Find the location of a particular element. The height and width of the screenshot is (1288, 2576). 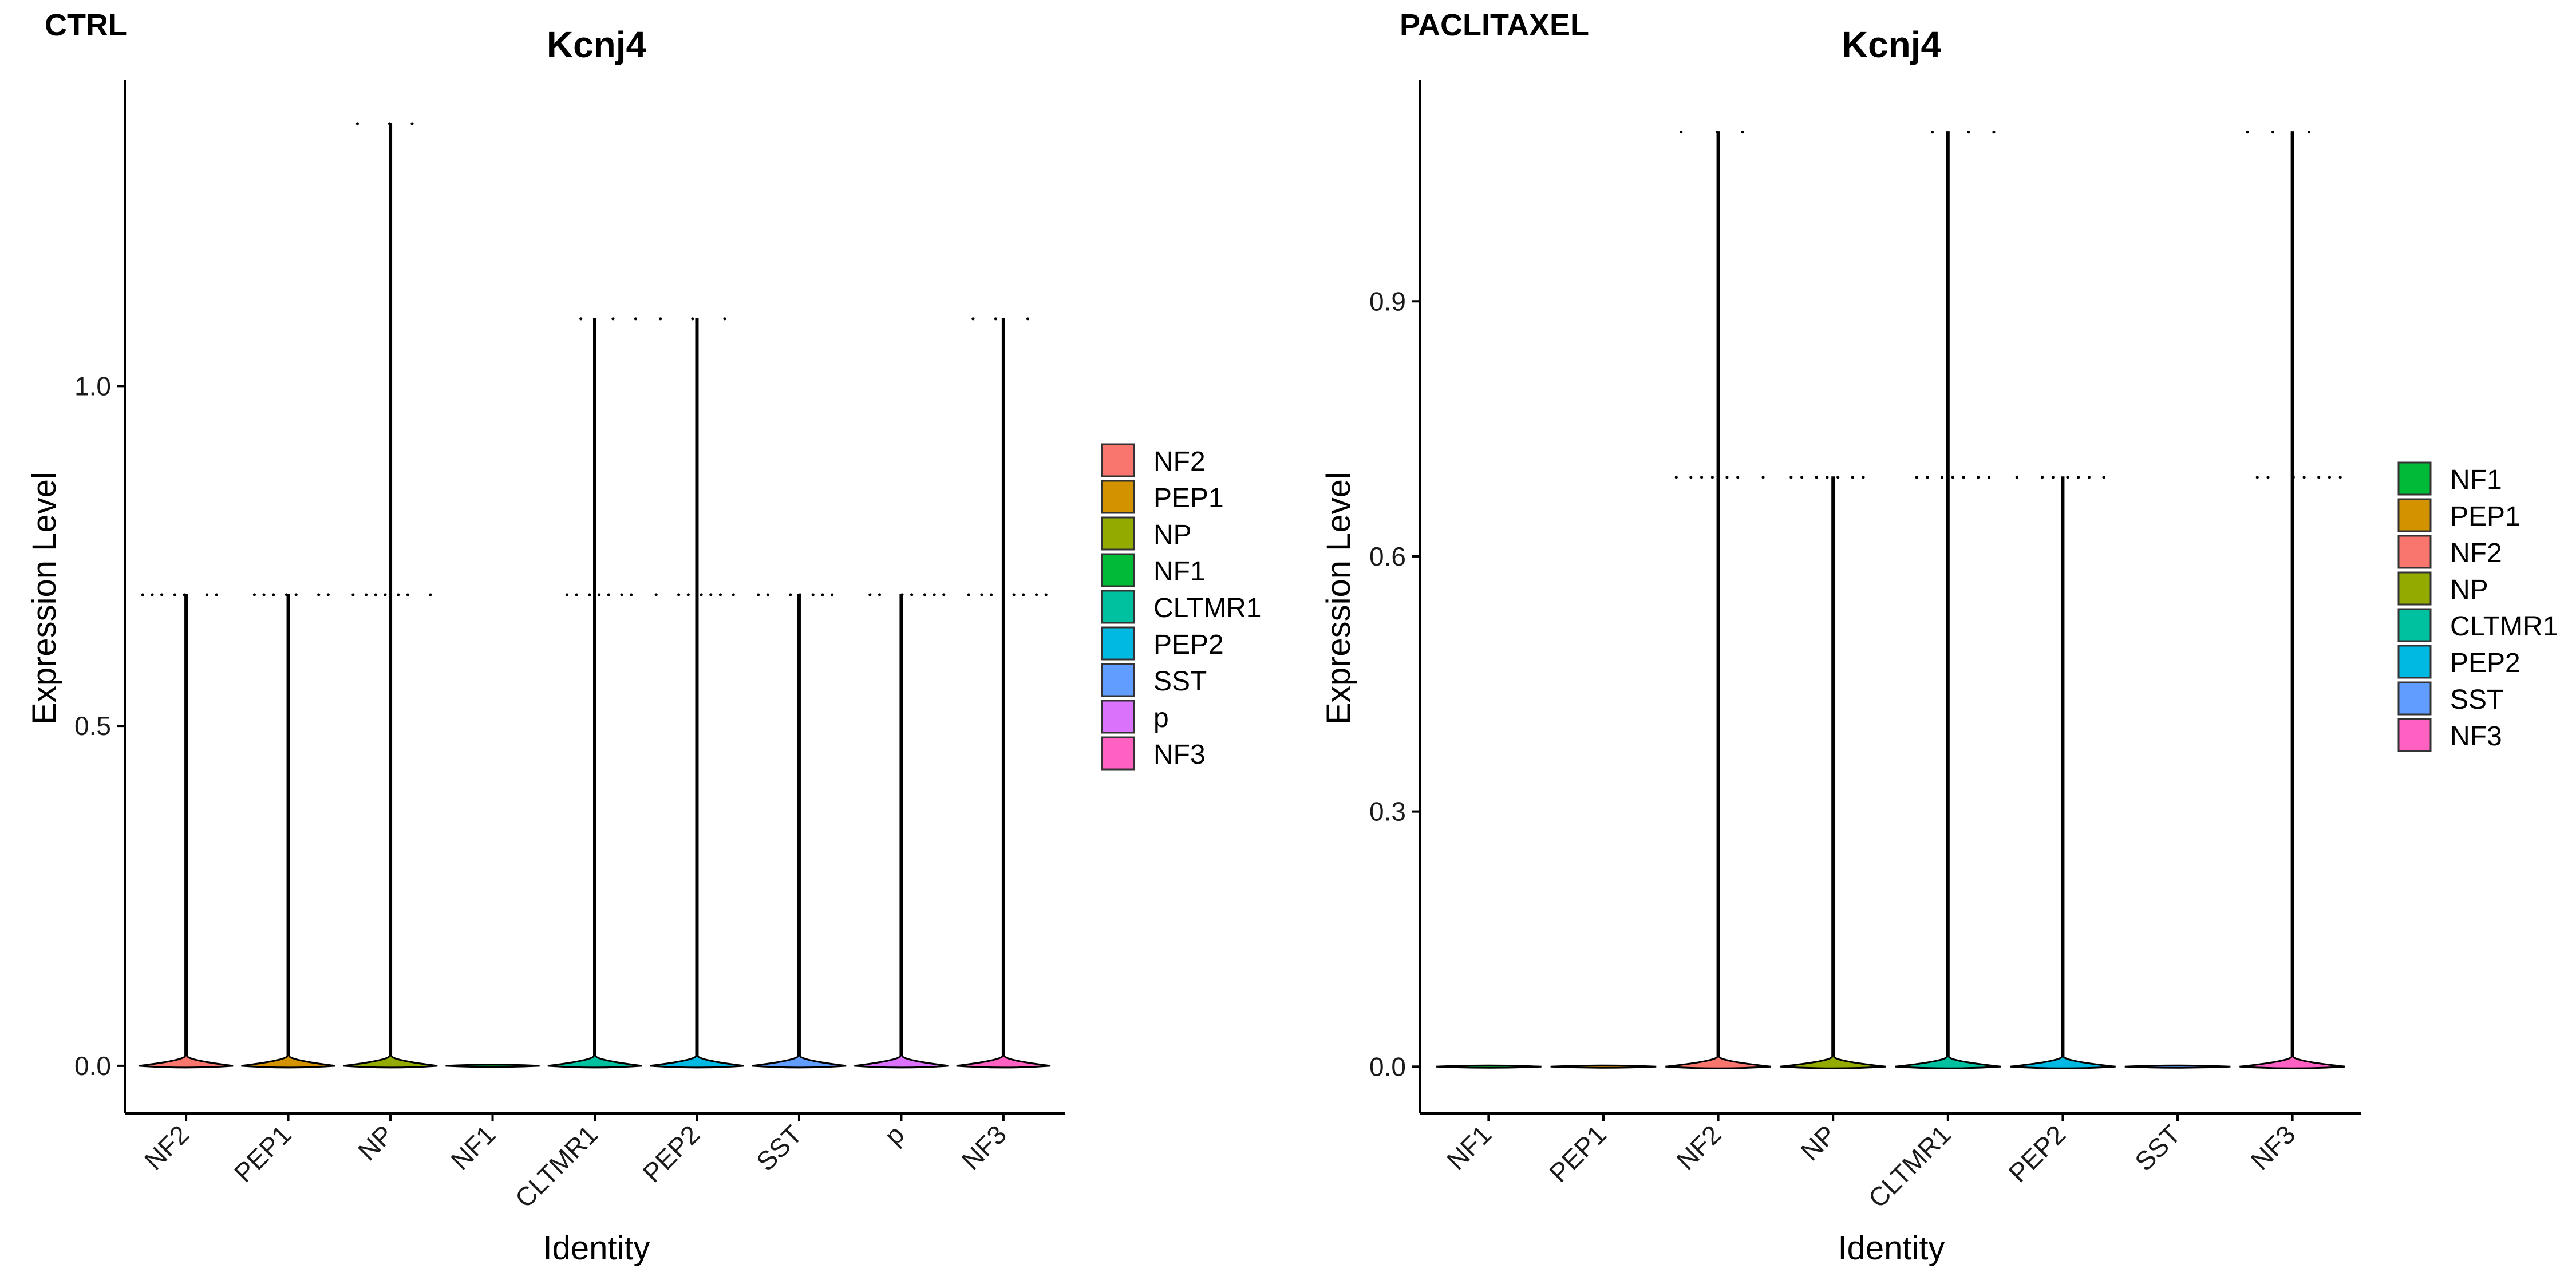

legend-key-paclitaxel-nf3 is located at coordinates (2414, 735).